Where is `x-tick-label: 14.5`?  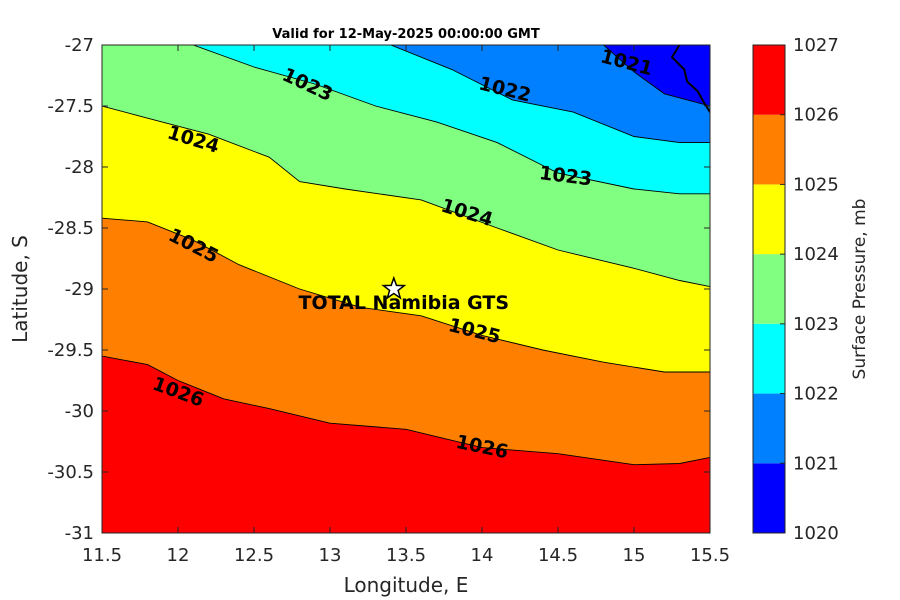
x-tick-label: 14.5 is located at coordinates (558, 555).